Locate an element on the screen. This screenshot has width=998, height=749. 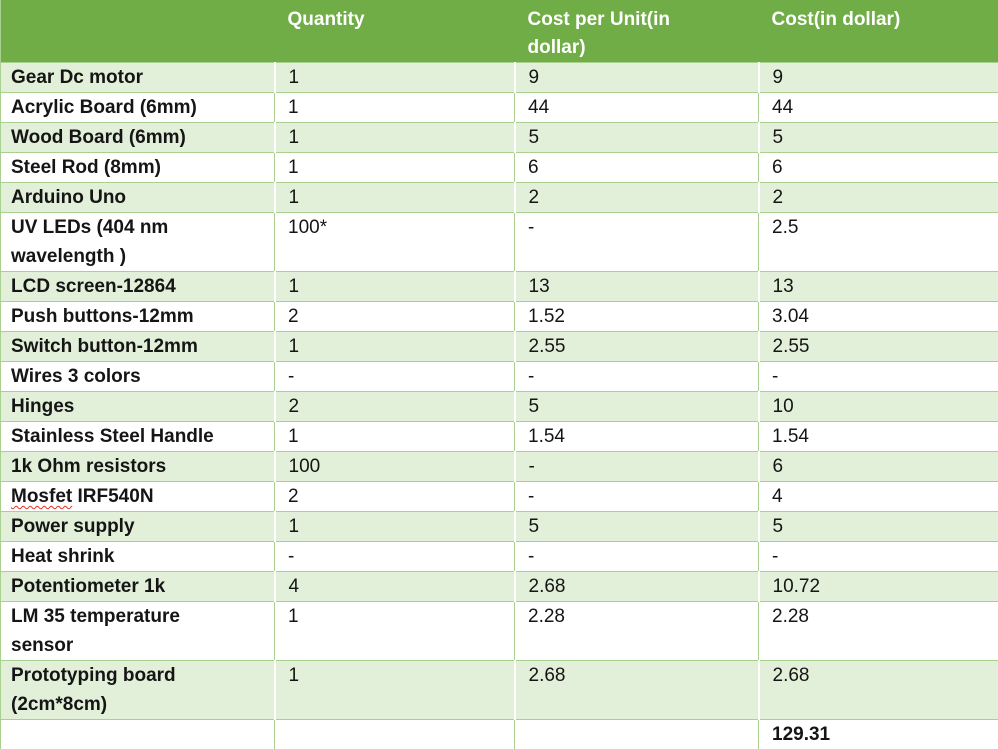
cost-per-unit-cell: 2.55 is located at coordinates (637, 347).